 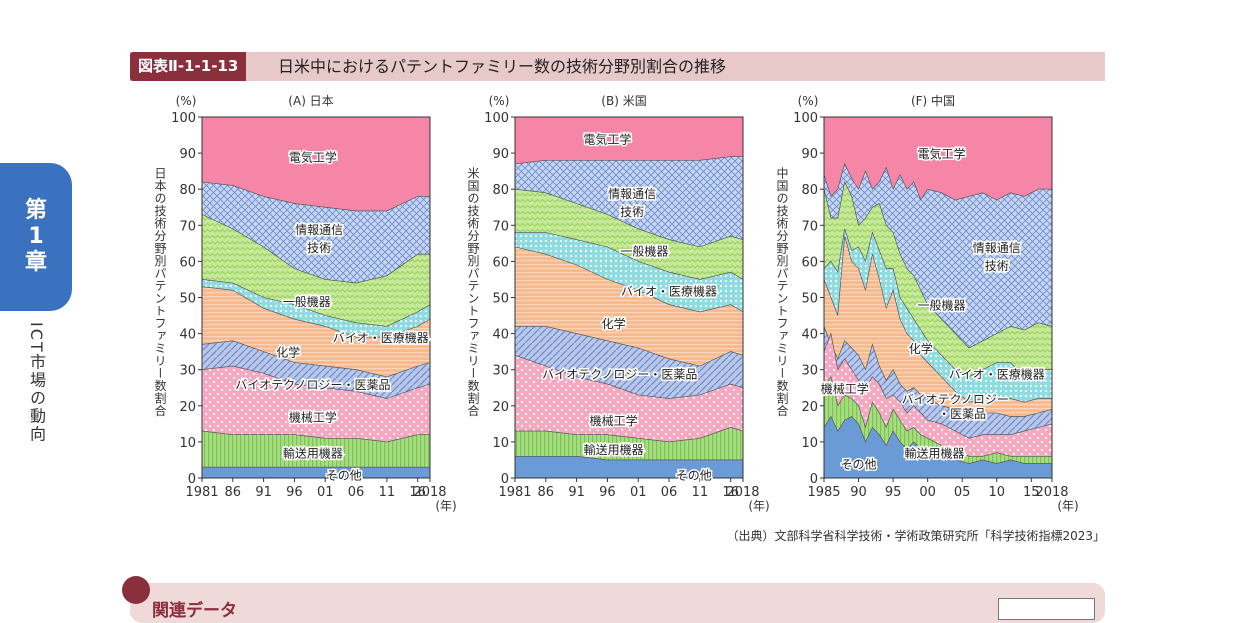 What do you see at coordinates (996, 492) in the screenshot?
I see `x-tick-label: 10` at bounding box center [996, 492].